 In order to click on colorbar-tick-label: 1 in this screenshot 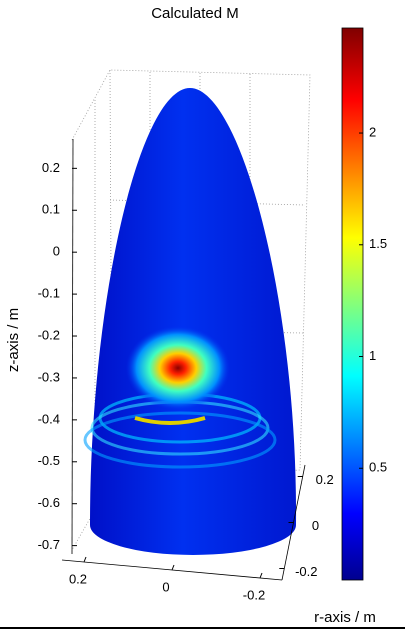, I will do `click(372, 355)`.